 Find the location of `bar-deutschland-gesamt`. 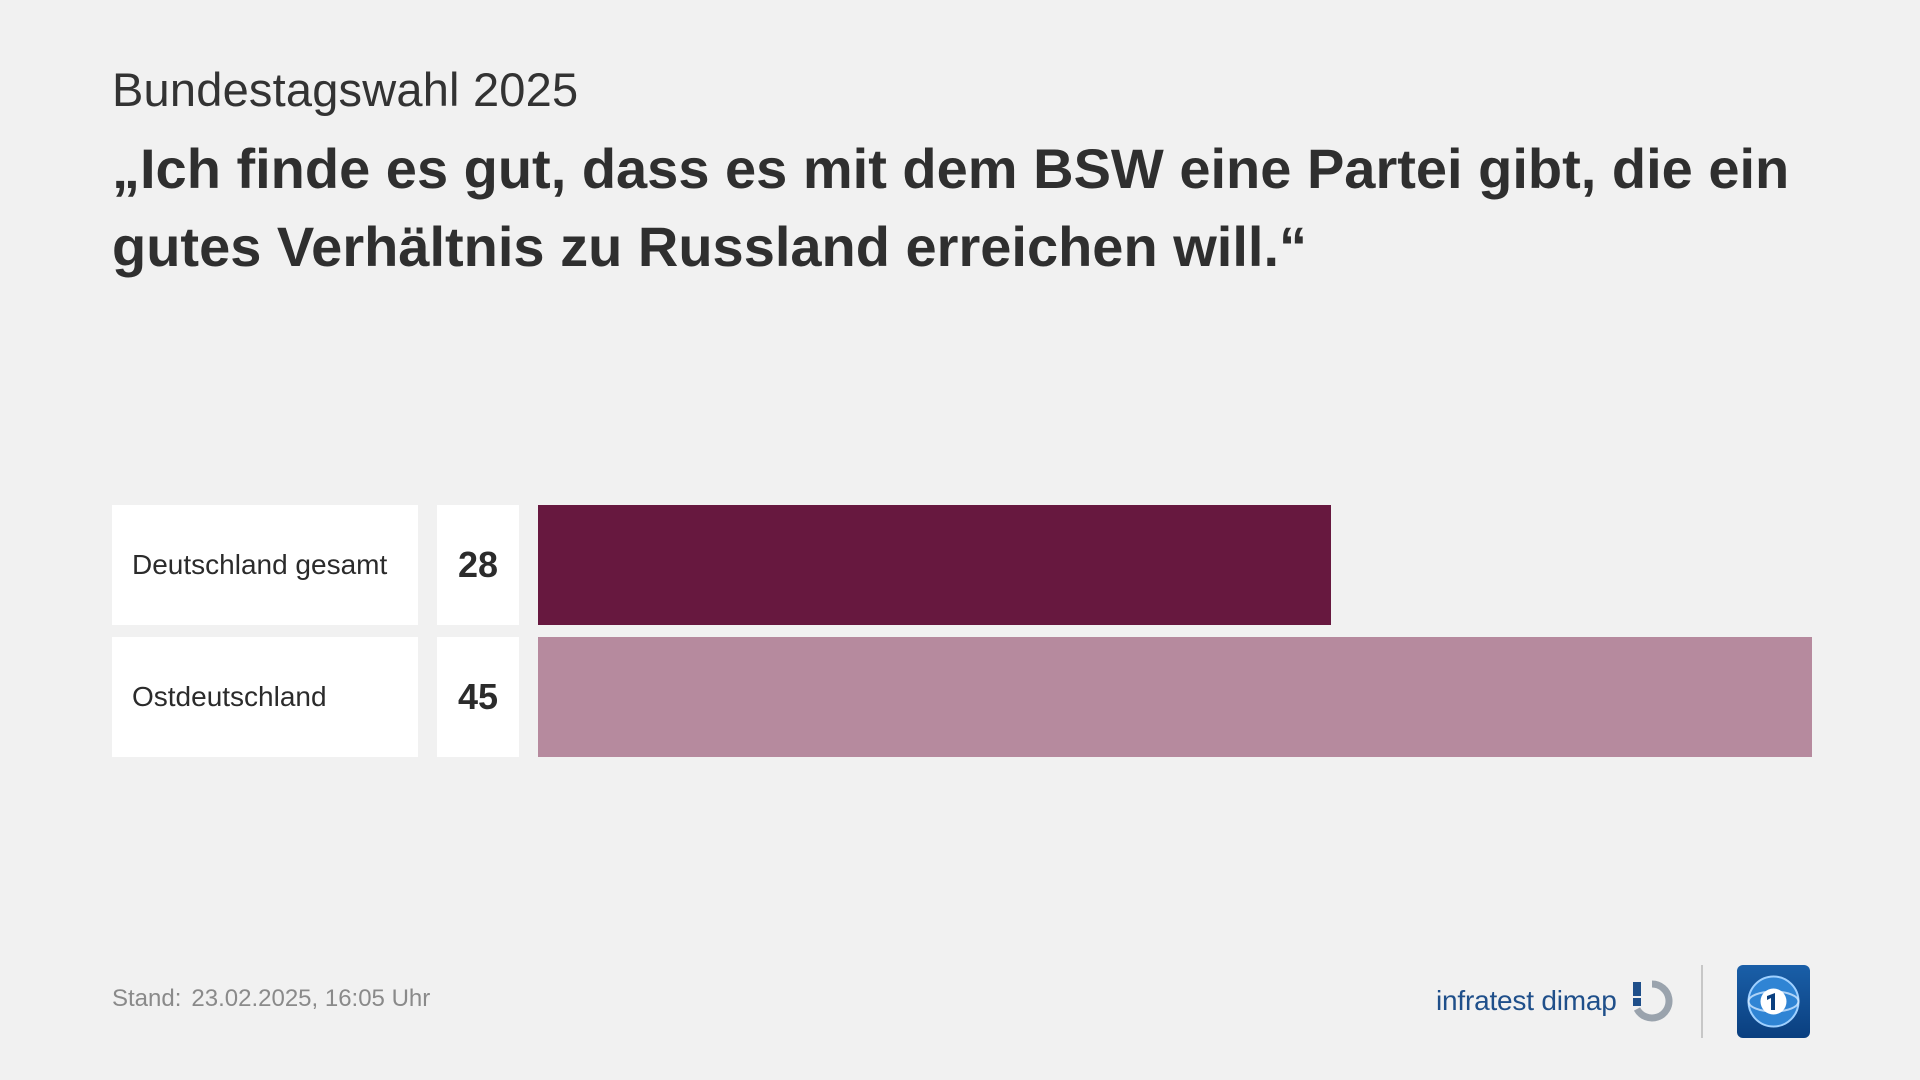

bar-deutschland-gesamt is located at coordinates (934, 565).